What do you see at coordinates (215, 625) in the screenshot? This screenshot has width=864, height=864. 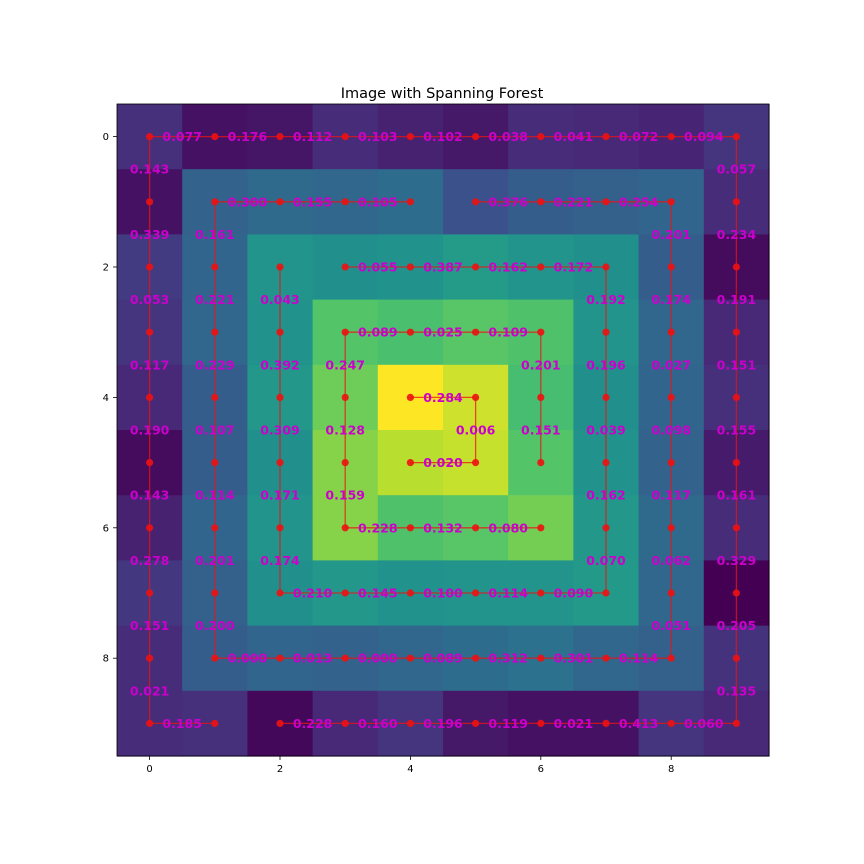 I see `edge-weight-label: 0.200` at bounding box center [215, 625].